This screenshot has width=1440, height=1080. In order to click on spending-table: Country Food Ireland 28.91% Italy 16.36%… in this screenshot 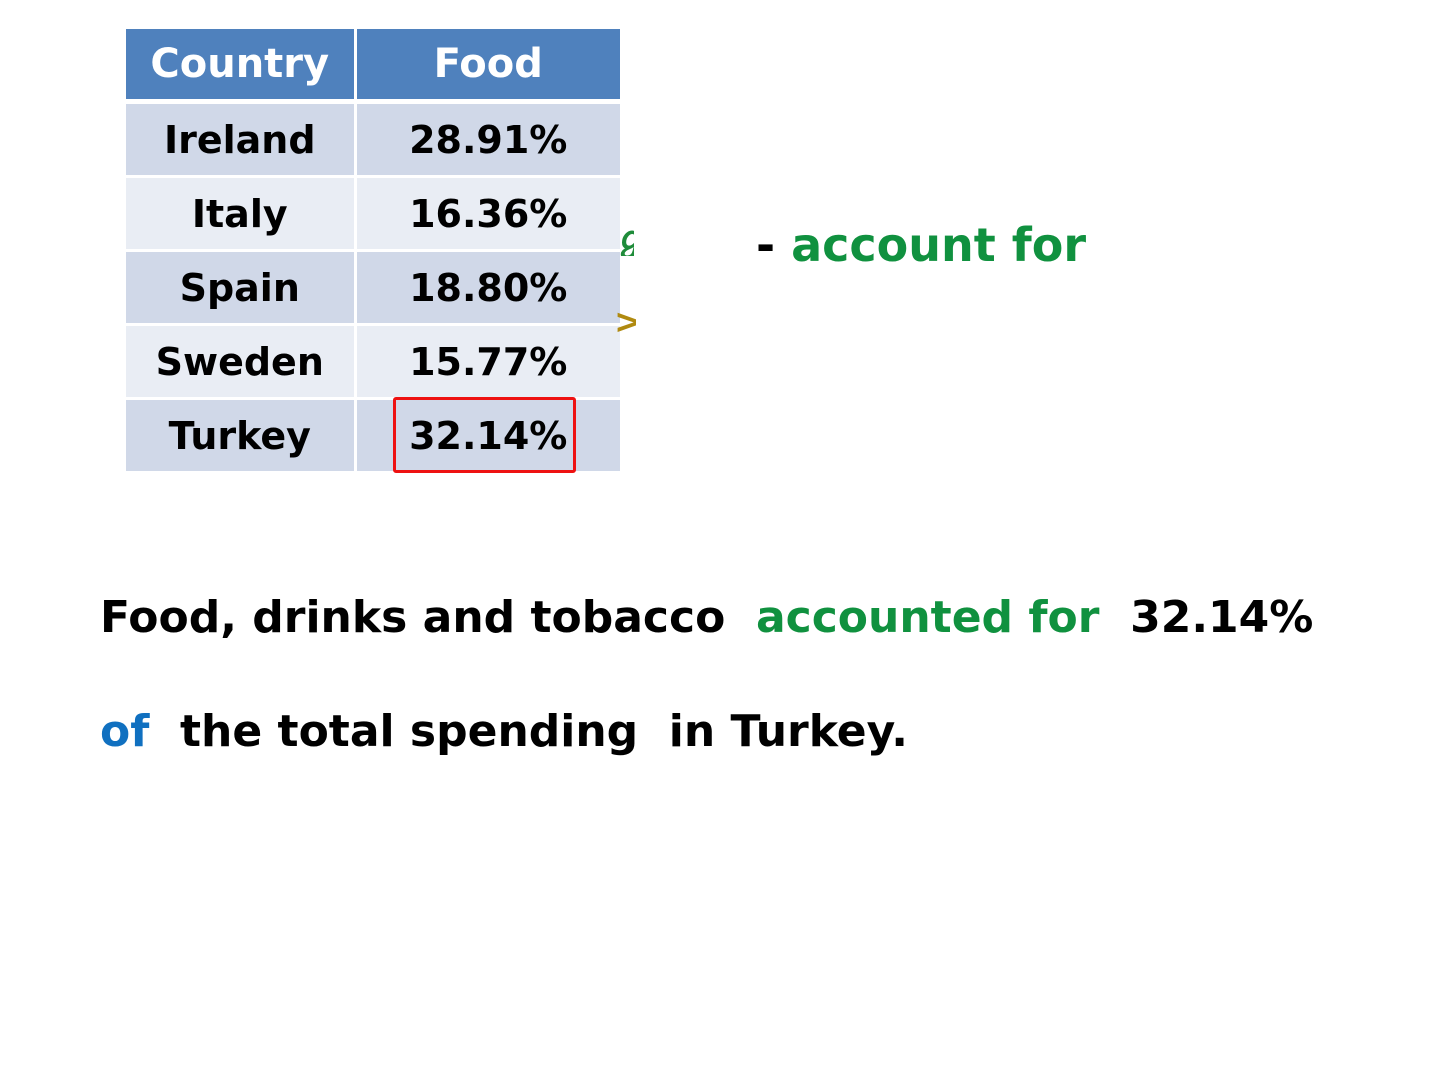, I will do `click(373, 250)`.